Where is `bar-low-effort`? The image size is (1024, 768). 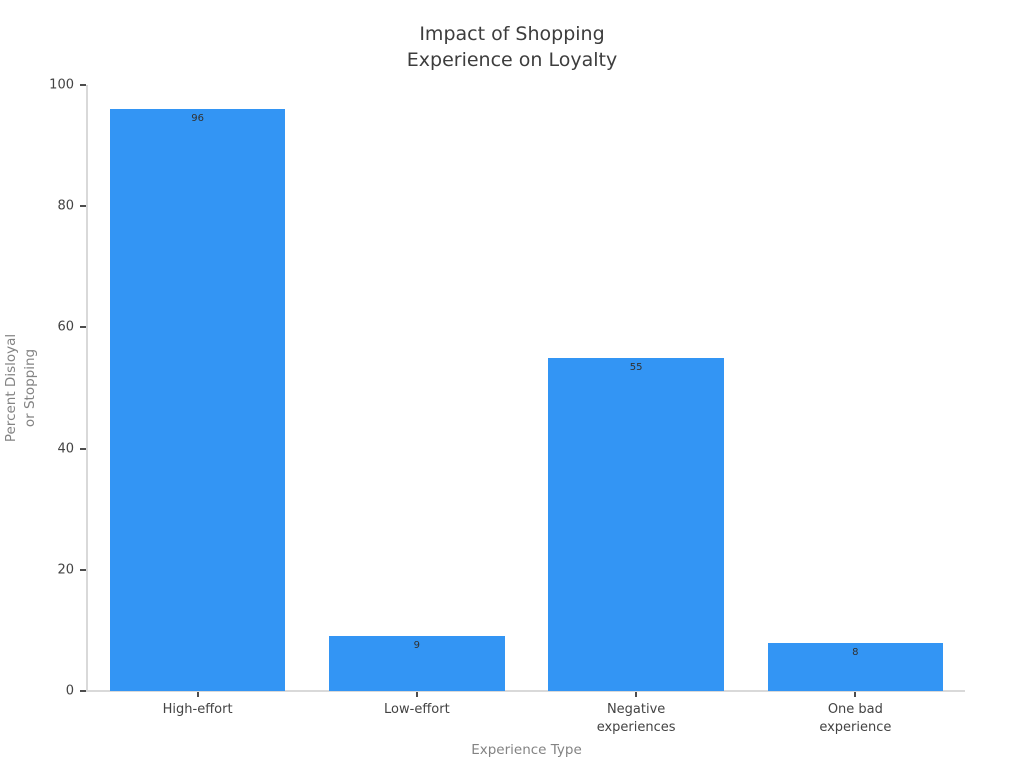 bar-low-effort is located at coordinates (417, 663).